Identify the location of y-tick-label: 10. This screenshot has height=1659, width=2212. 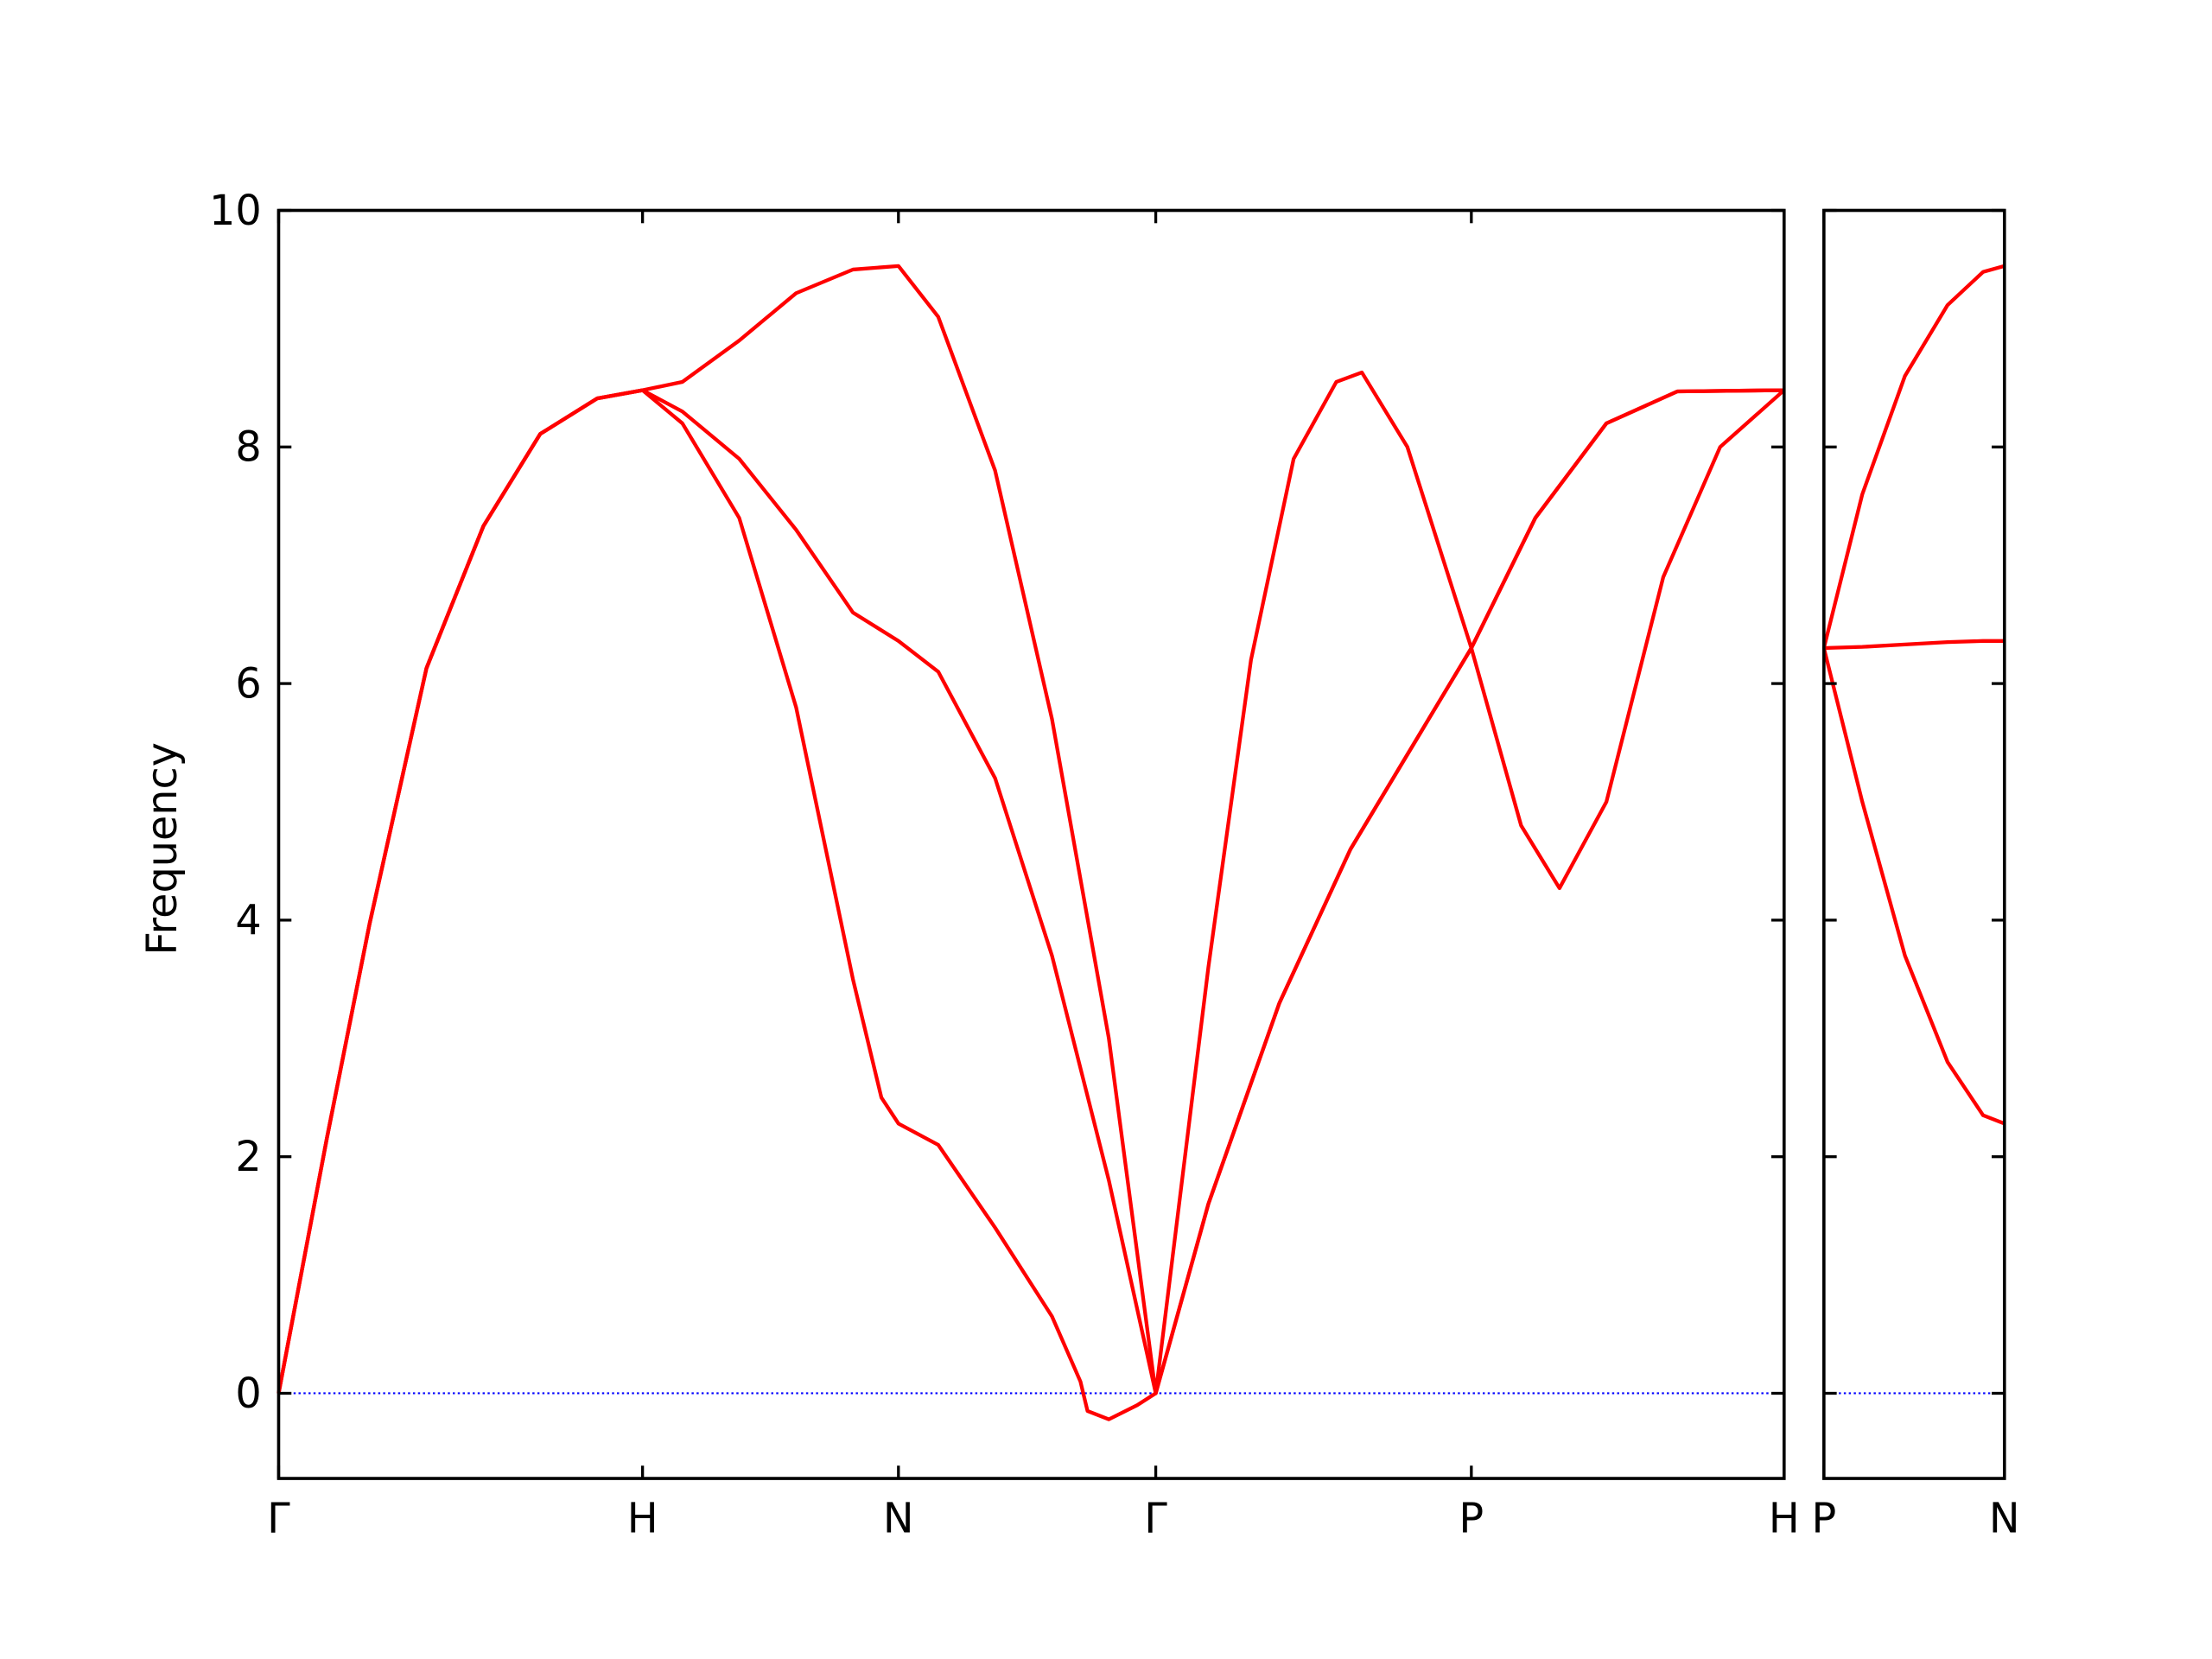
(235, 211).